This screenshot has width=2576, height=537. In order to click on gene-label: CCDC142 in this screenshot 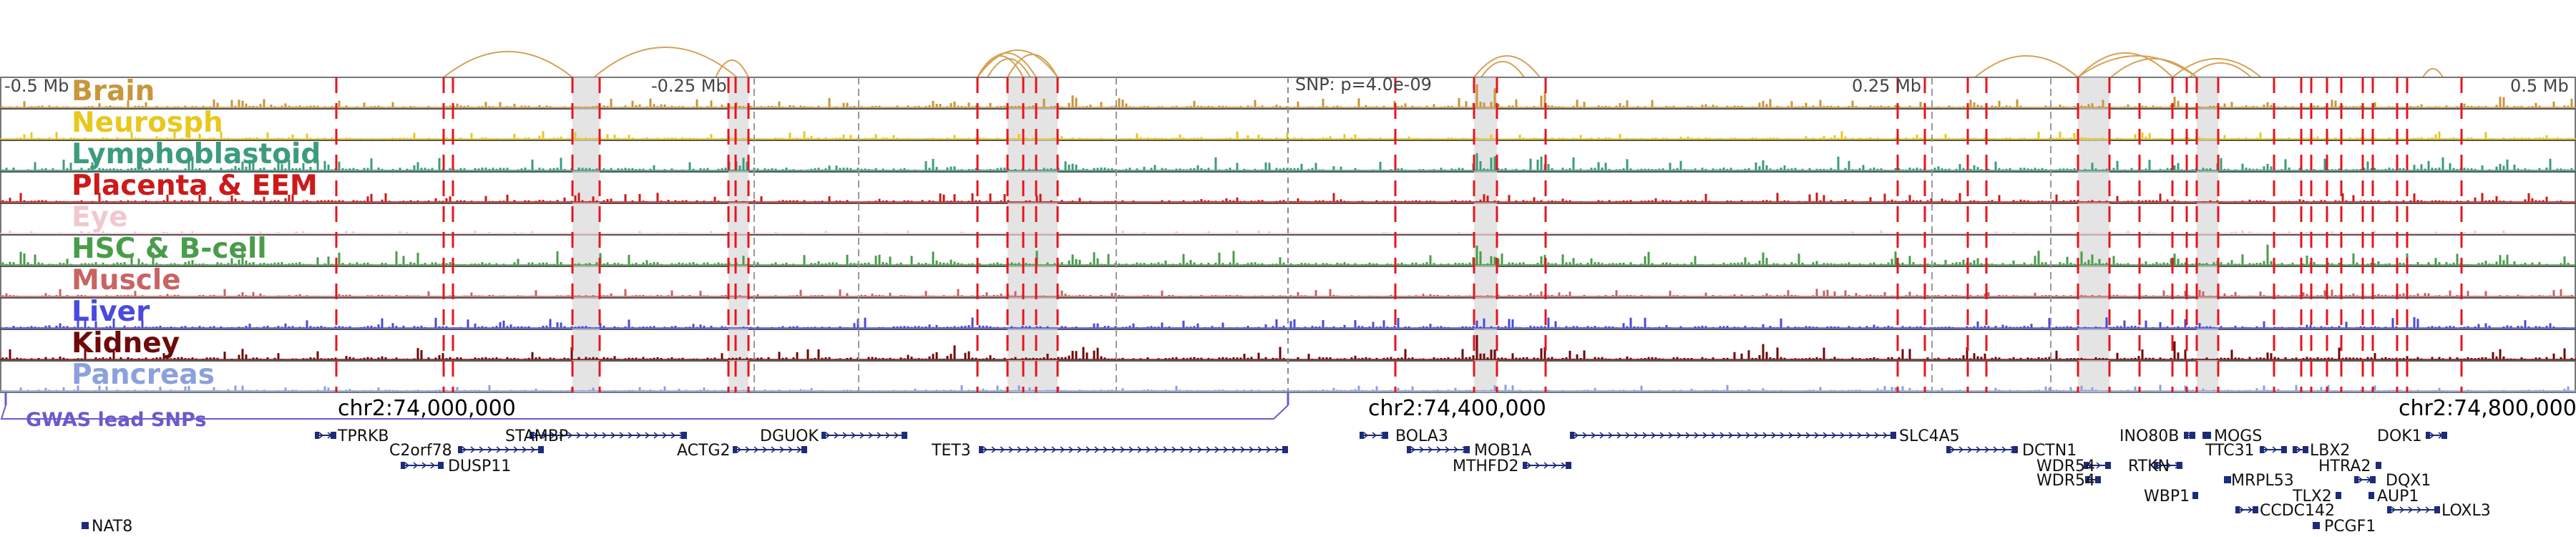, I will do `click(2297, 511)`.